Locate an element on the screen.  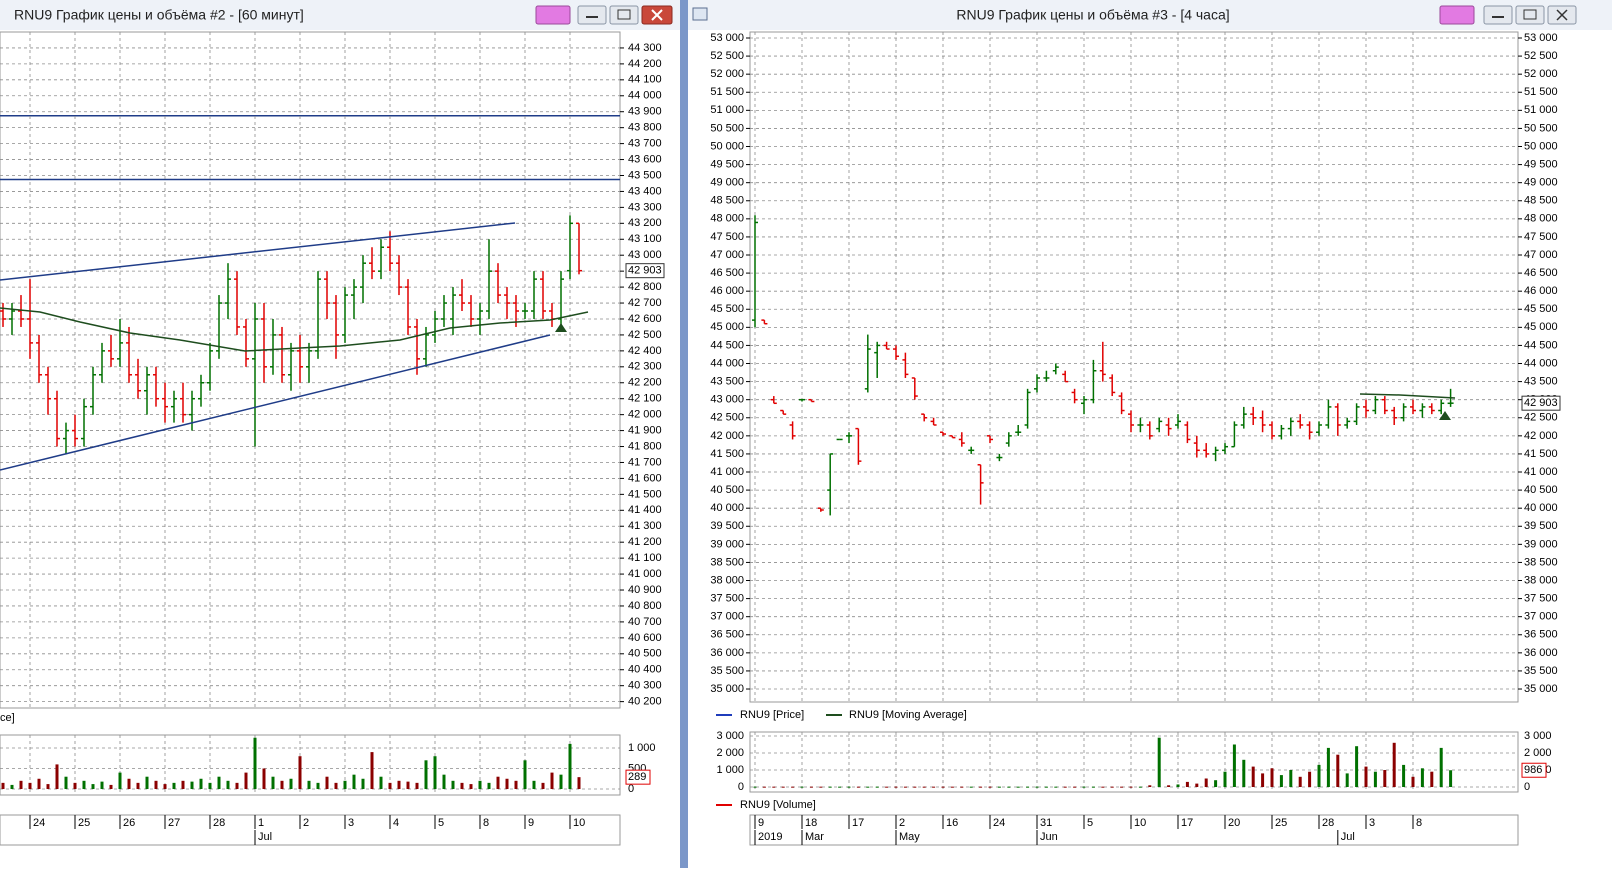
y-tick-label: 44 000 is located at coordinates (727, 363).